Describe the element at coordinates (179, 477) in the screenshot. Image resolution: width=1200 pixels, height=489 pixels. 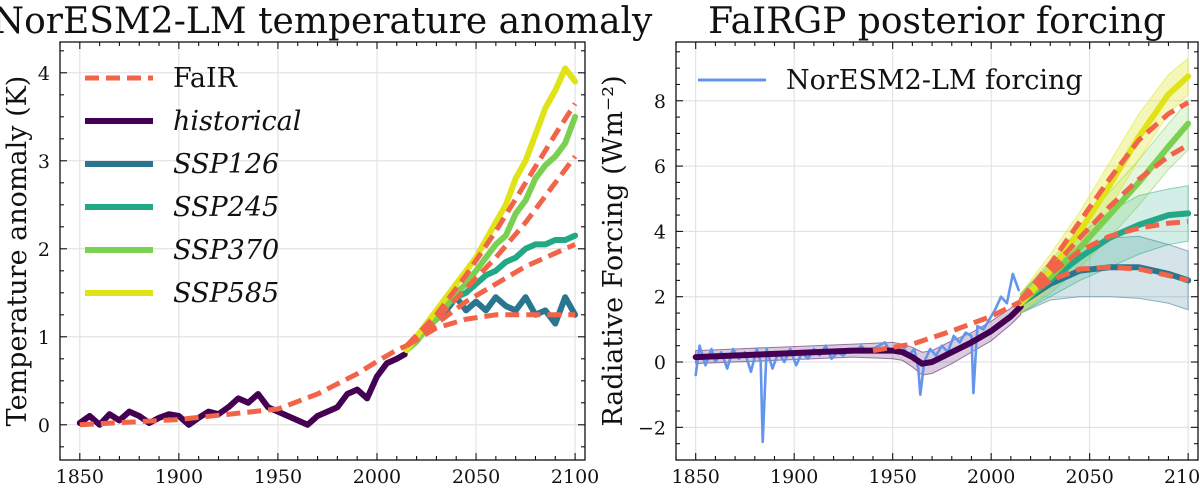
I see `temperature-x-tick-label-1900: 1900` at that location.